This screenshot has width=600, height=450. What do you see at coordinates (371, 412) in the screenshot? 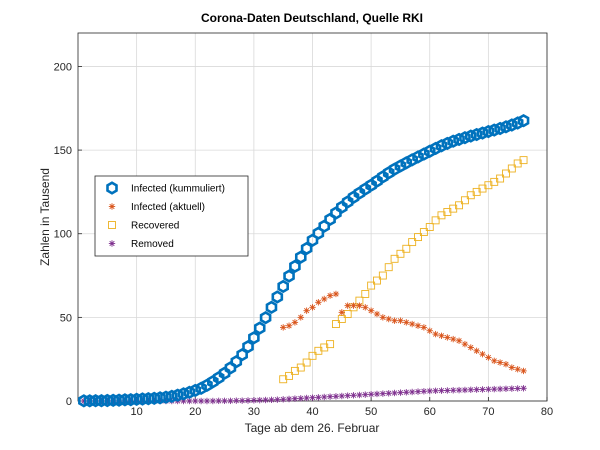
I see `x-tick-label: 50` at bounding box center [371, 412].